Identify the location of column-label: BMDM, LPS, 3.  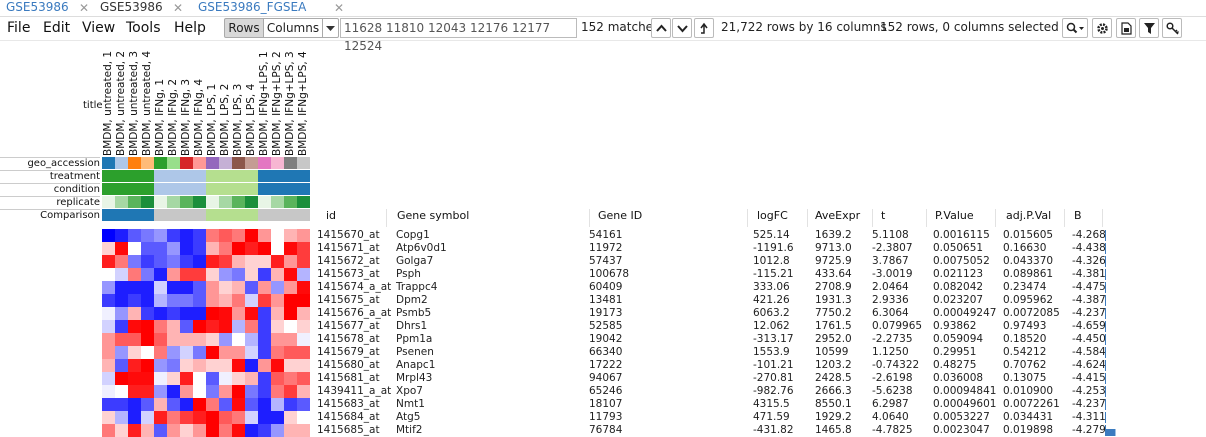
(238, 119).